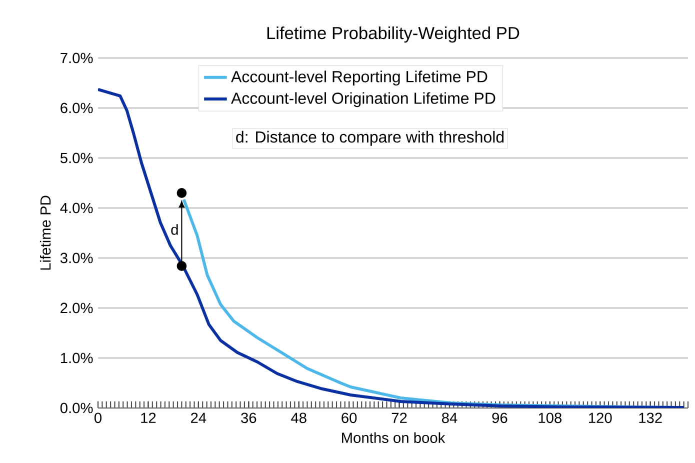 Image resolution: width=695 pixels, height=463 pixels. What do you see at coordinates (394, 438) in the screenshot?
I see `x-axis-title: Months on book` at bounding box center [394, 438].